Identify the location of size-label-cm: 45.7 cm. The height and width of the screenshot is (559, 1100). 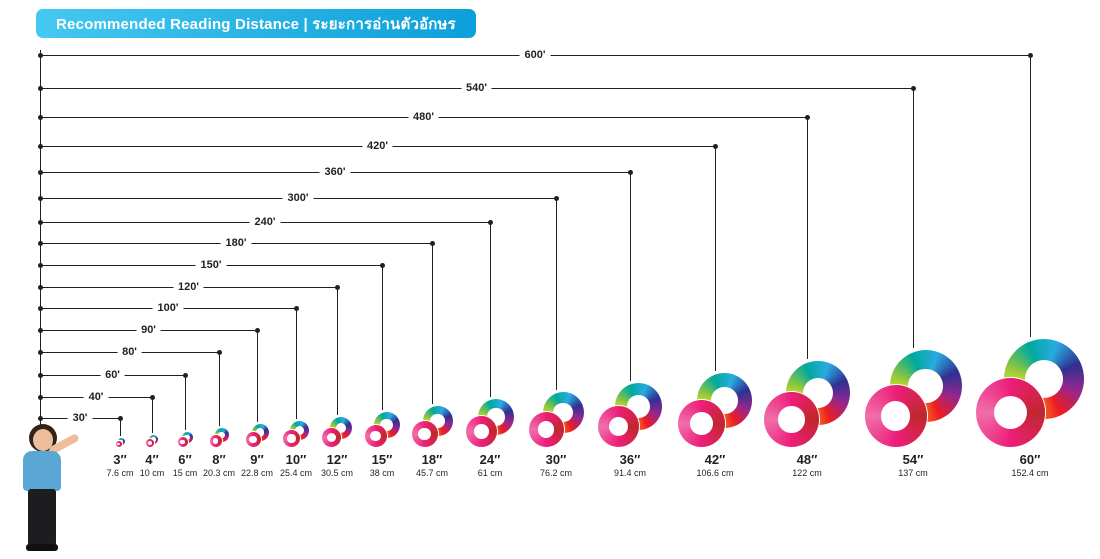
(432, 473).